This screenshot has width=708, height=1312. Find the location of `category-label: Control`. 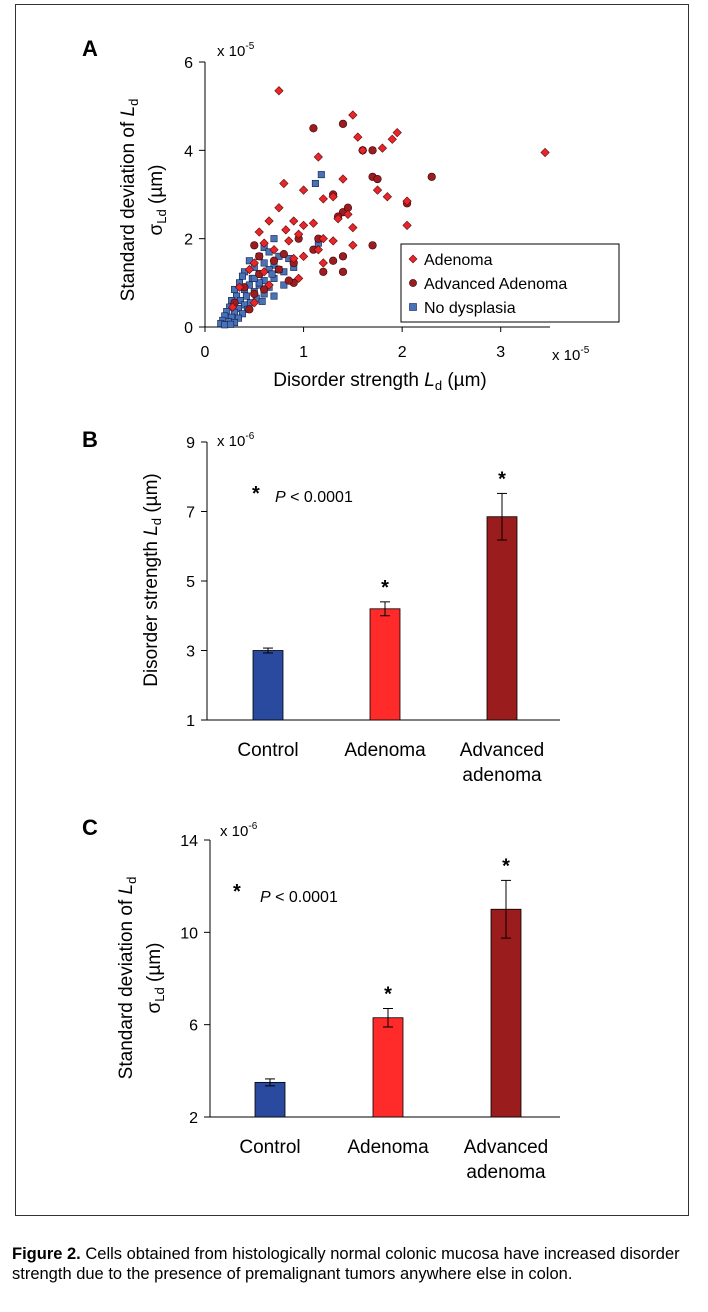

category-label: Control is located at coordinates (269, 1147).